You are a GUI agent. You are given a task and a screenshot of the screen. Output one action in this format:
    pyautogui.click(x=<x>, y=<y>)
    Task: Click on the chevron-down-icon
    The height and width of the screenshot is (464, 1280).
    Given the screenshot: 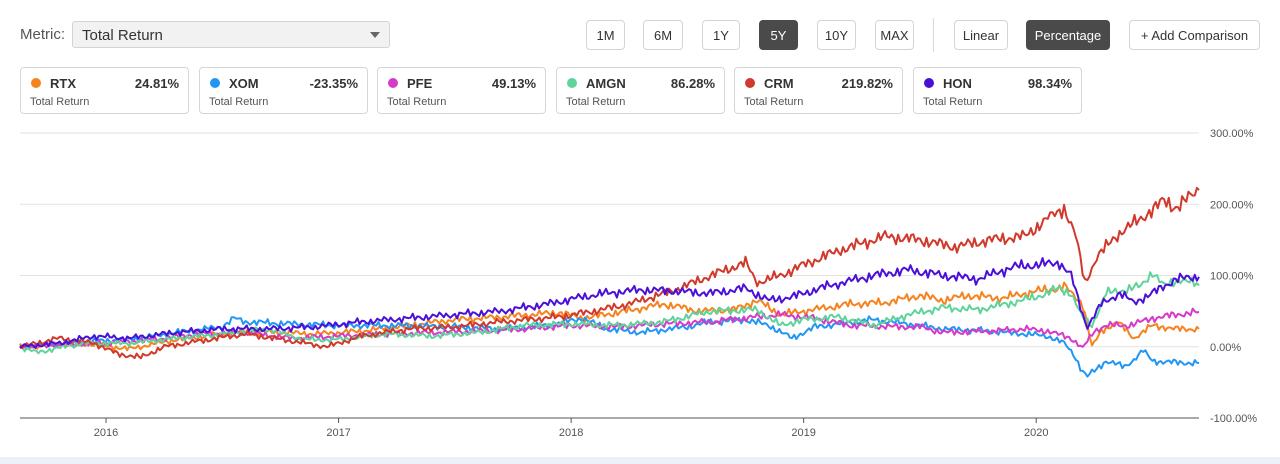 What is the action you would take?
    pyautogui.click(x=375, y=35)
    